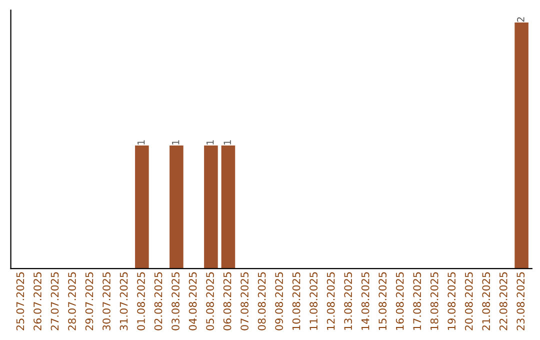 This screenshot has width=540, height=340. I want to click on x-tick-label: 25.07.2025, so click(20, 301).